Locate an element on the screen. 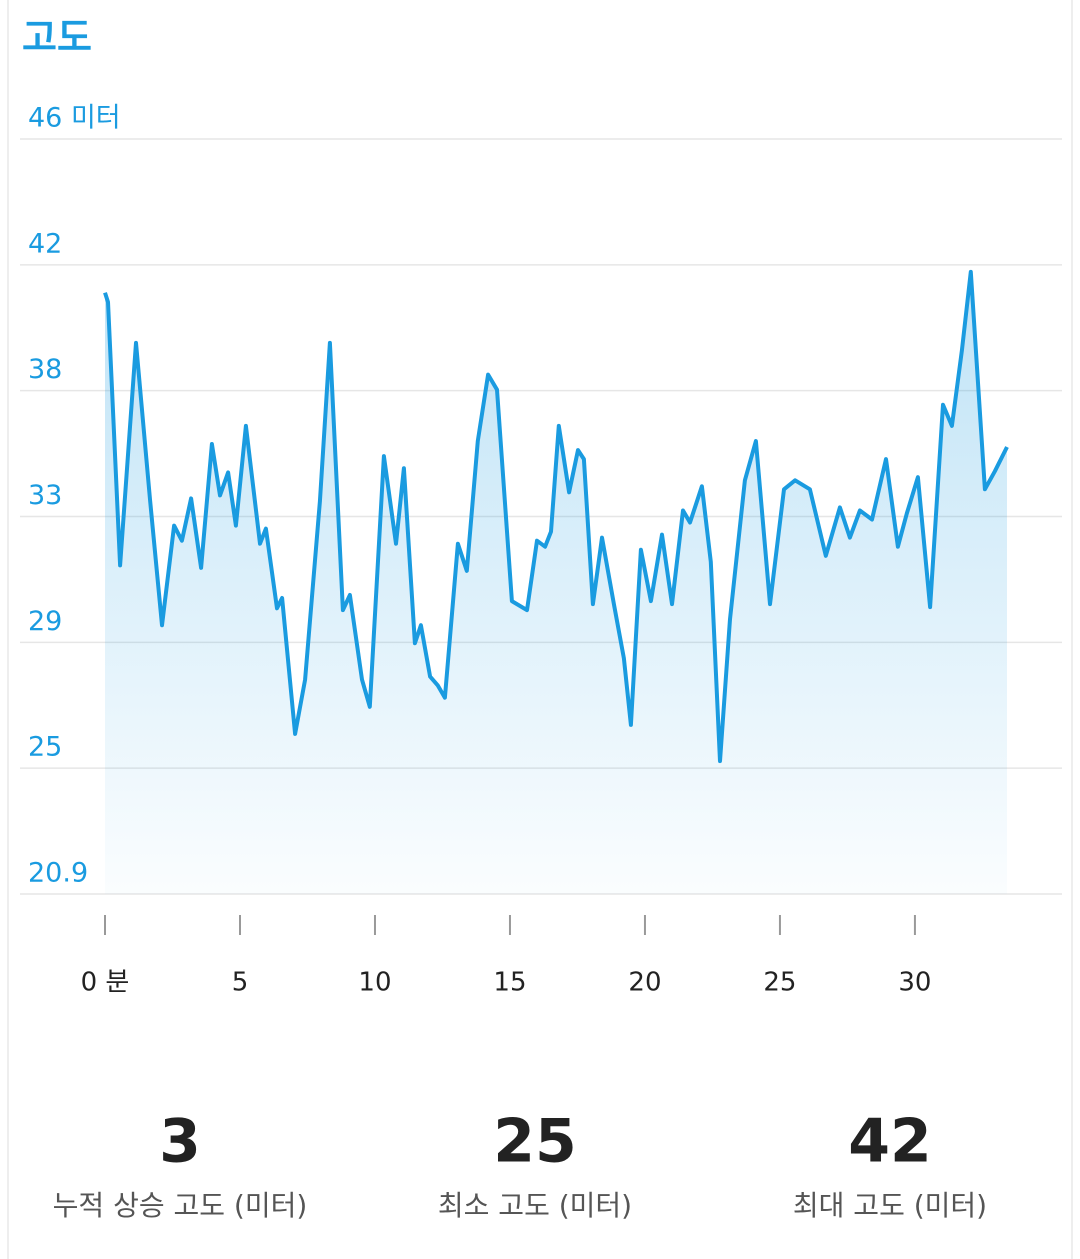 This screenshot has height=1259, width=1080. x-tick-label: 30 is located at coordinates (914, 983).